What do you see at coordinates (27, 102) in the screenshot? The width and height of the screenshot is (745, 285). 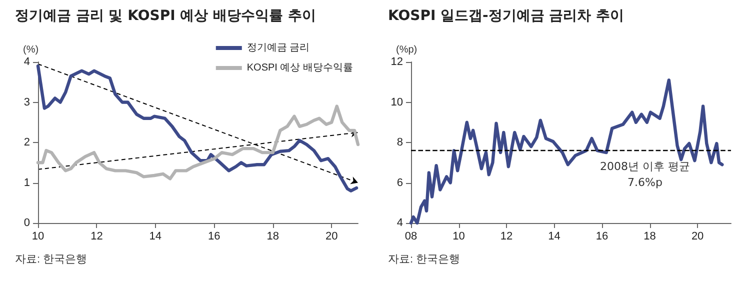 I see `y-tick-label: 3` at bounding box center [27, 102].